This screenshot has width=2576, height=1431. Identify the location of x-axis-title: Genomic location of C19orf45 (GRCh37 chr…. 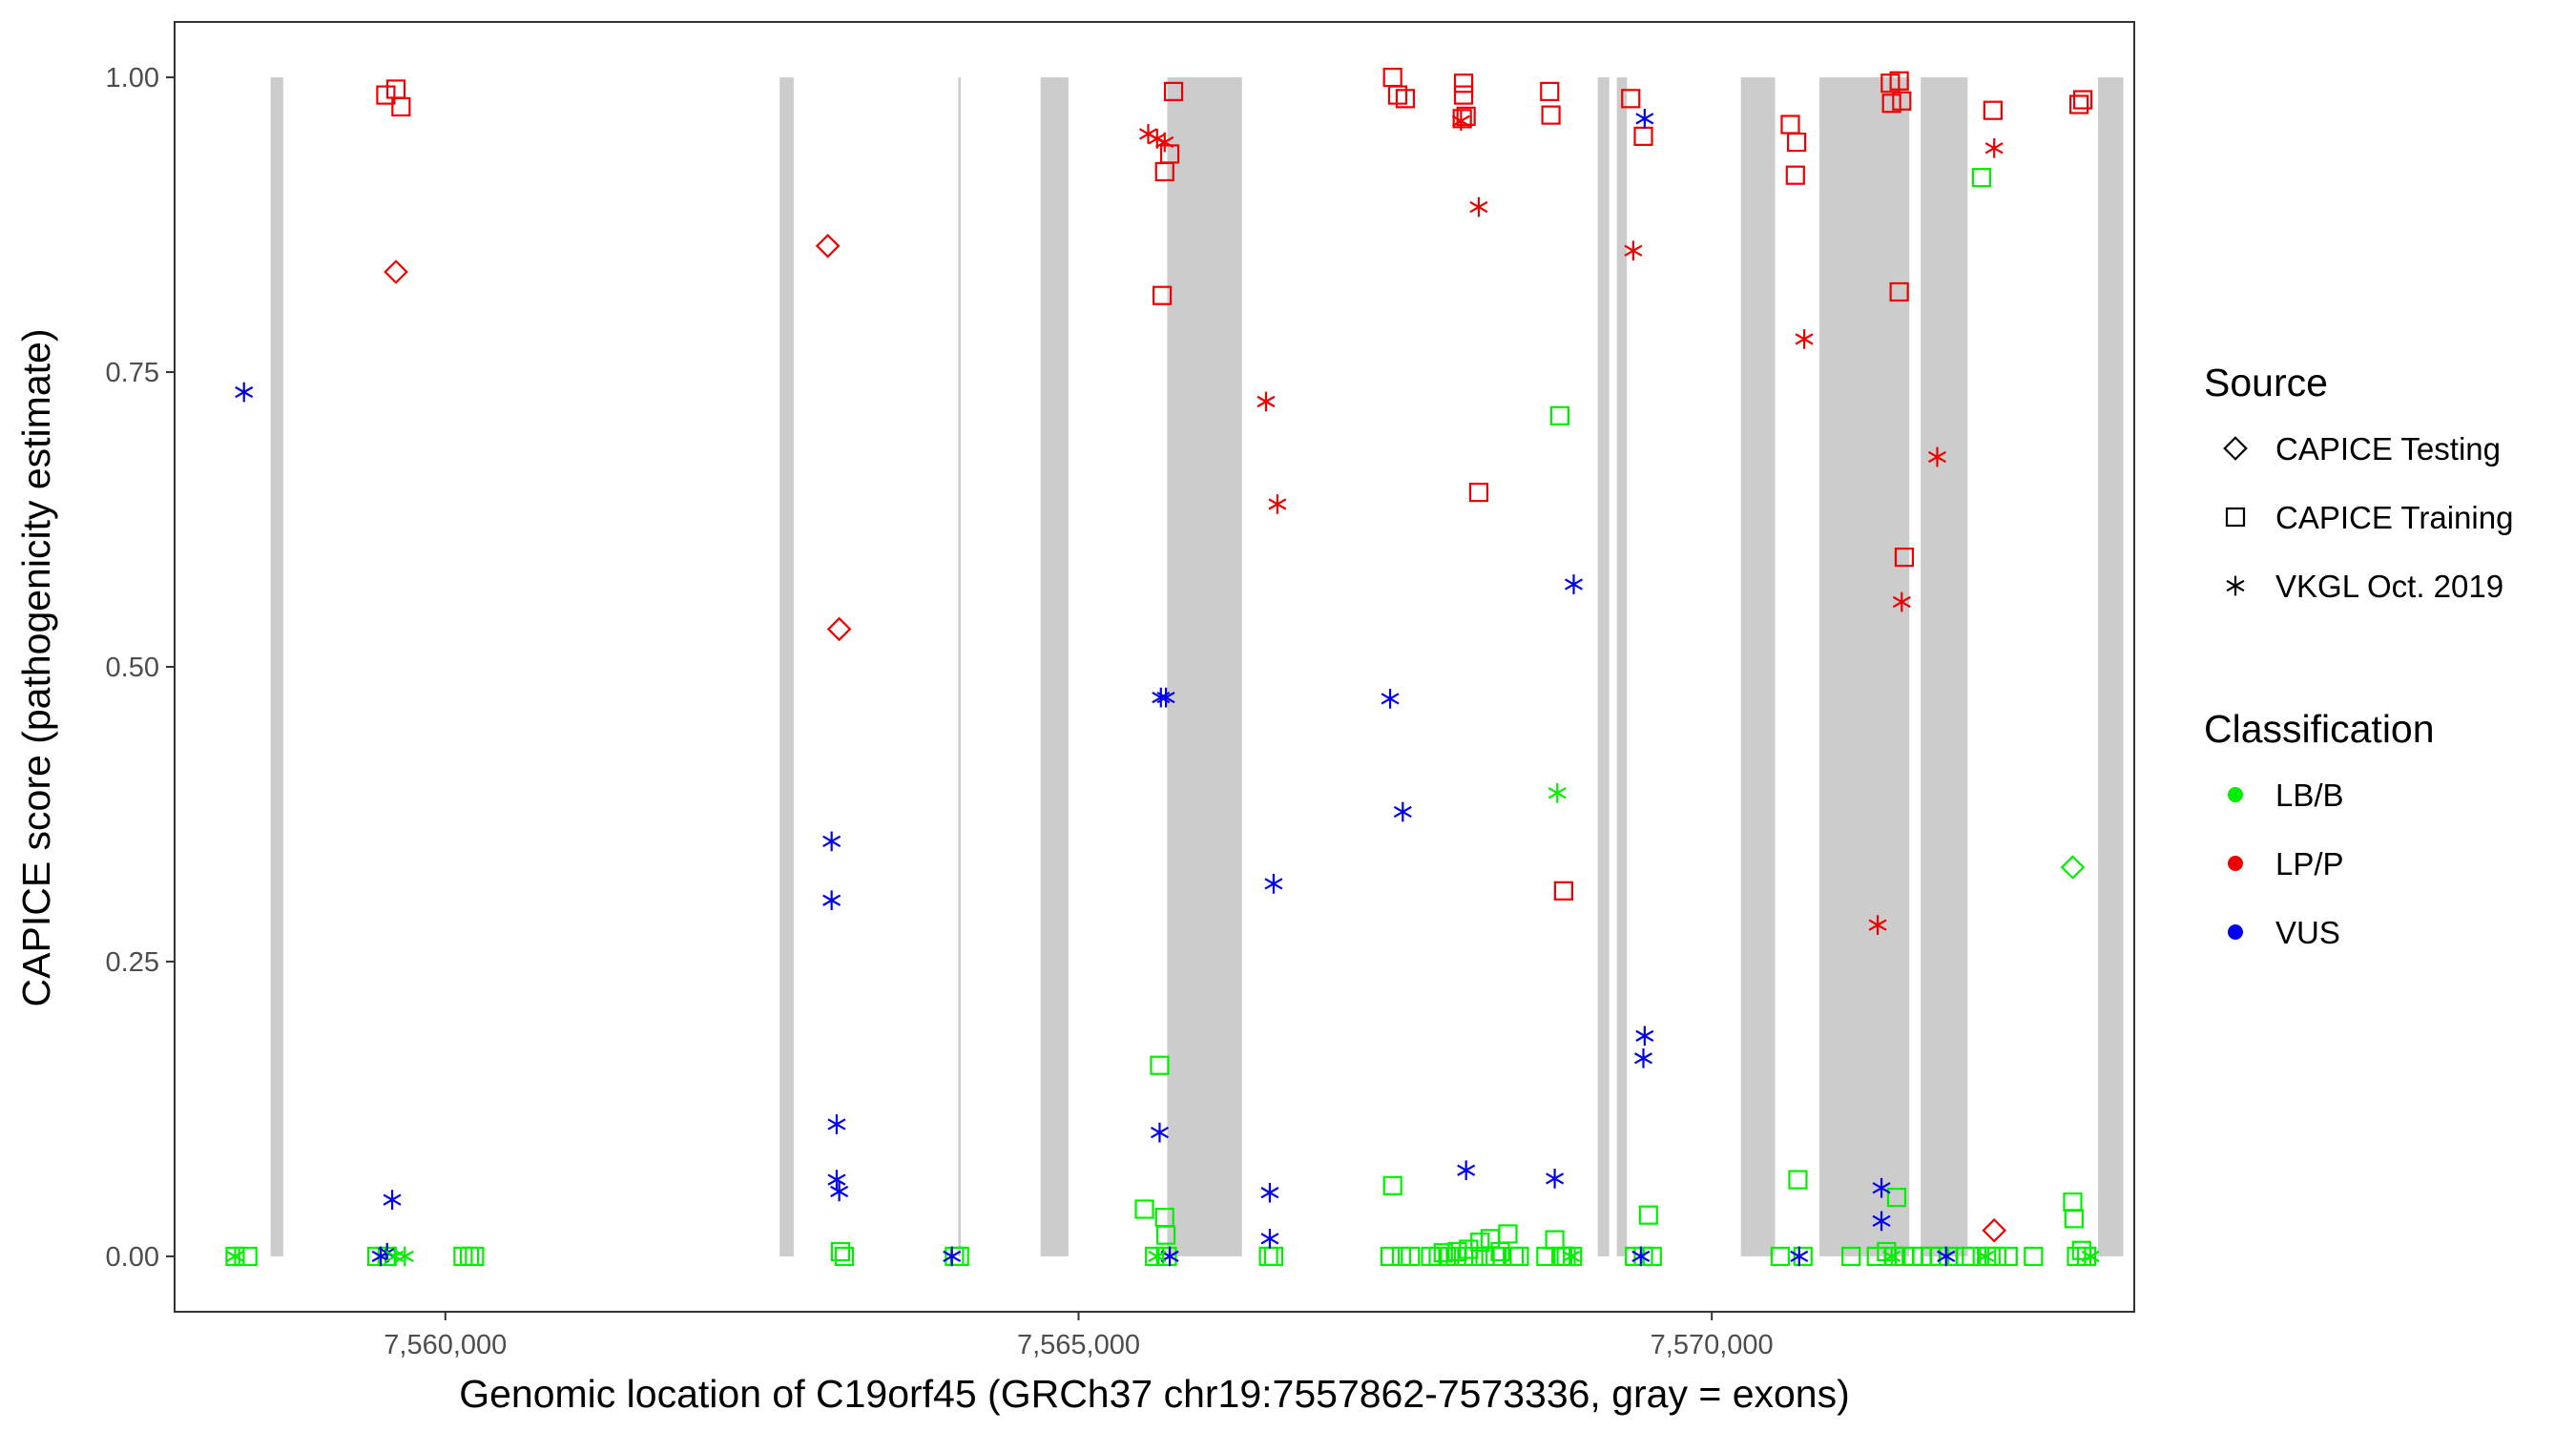
(1154, 1394).